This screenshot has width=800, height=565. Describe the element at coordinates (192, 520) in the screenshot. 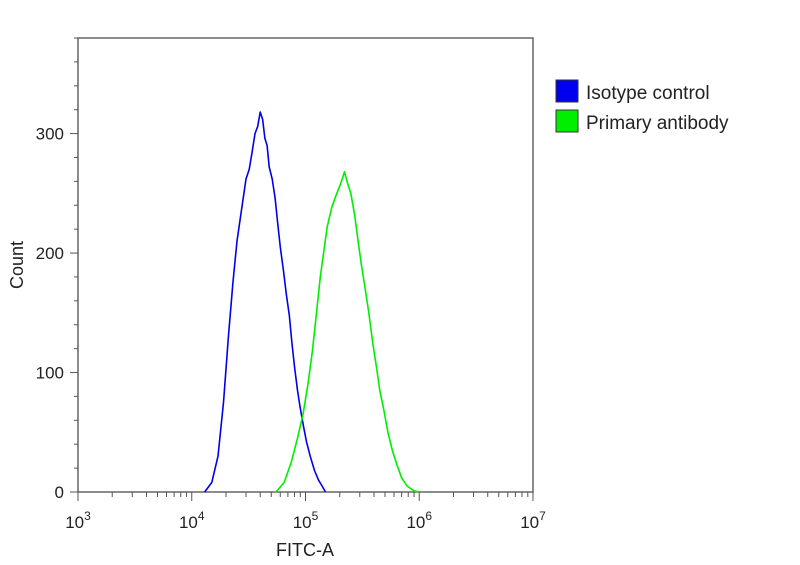

I see `x-tick-label: 10⁴` at that location.